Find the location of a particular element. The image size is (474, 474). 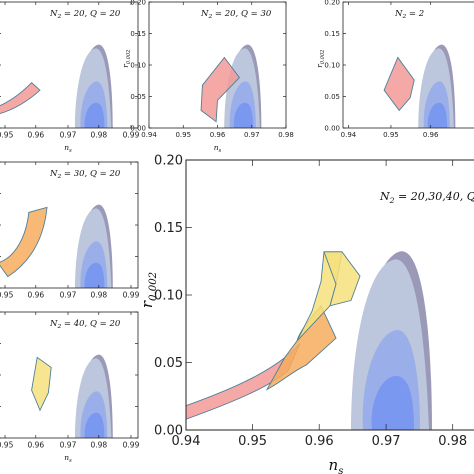

title-rest: = 2 is located at coordinates (415, 14).